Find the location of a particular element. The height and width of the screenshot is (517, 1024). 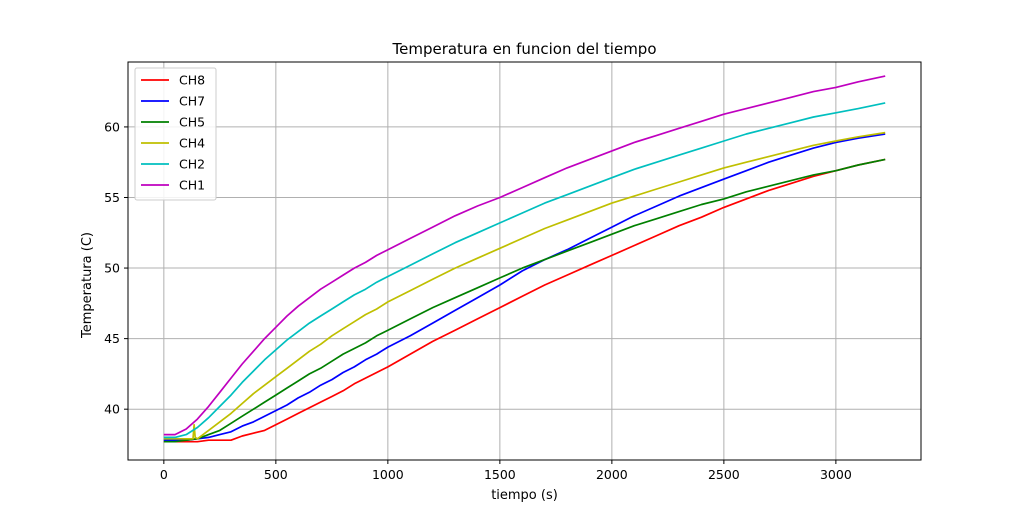

y-axis-label: Temperatura (C) is located at coordinates (87, 285).